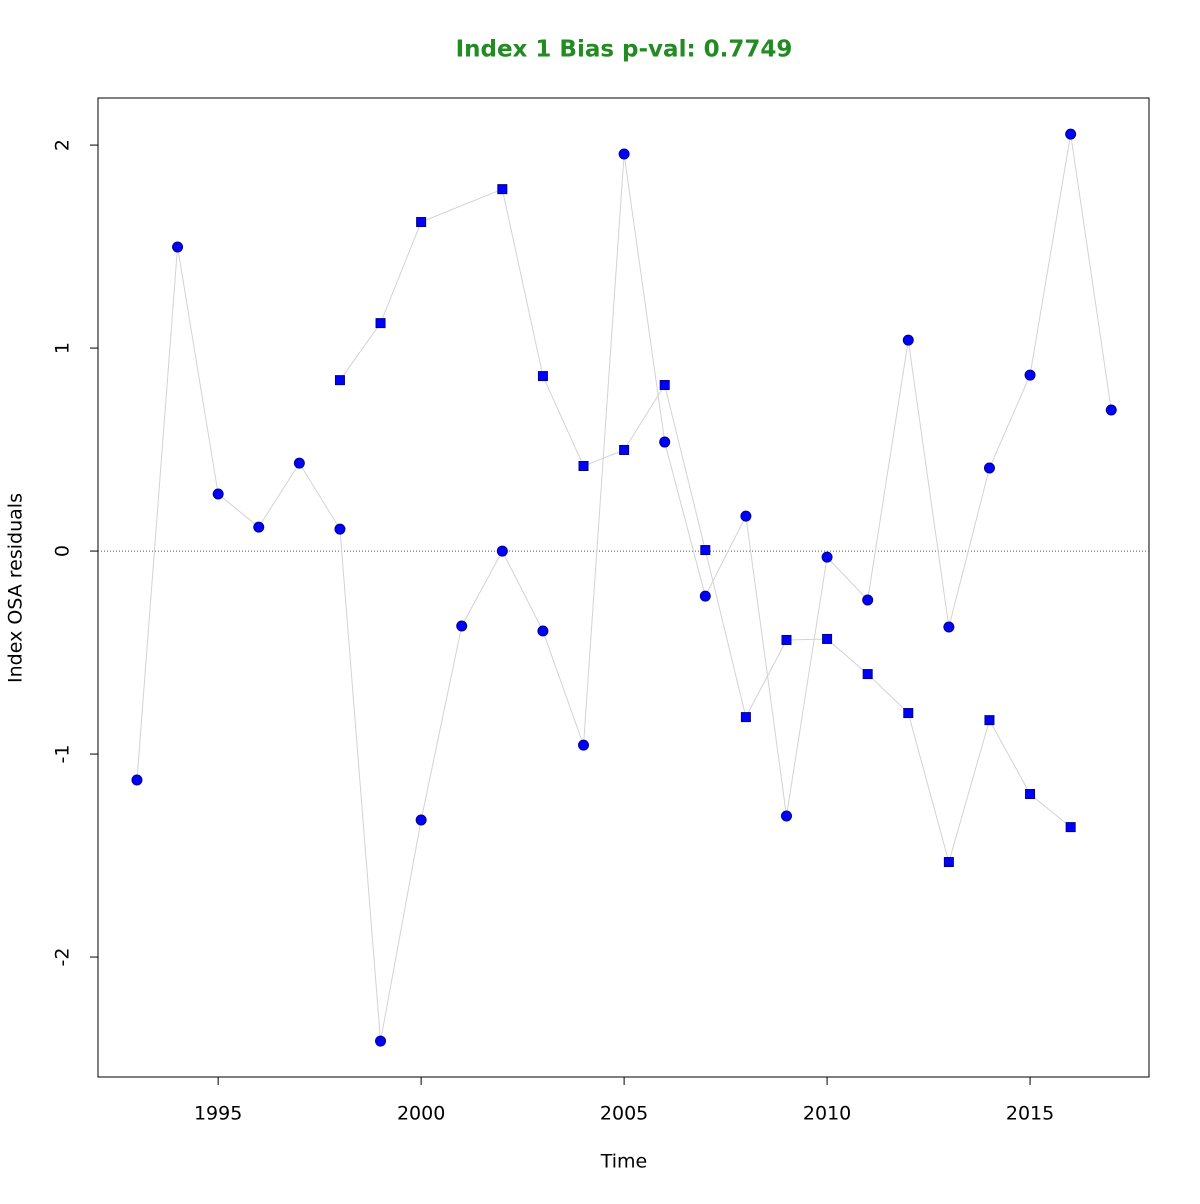 The image size is (1200, 1204). What do you see at coordinates (63, 348) in the screenshot?
I see `y-tick-label: 1` at bounding box center [63, 348].